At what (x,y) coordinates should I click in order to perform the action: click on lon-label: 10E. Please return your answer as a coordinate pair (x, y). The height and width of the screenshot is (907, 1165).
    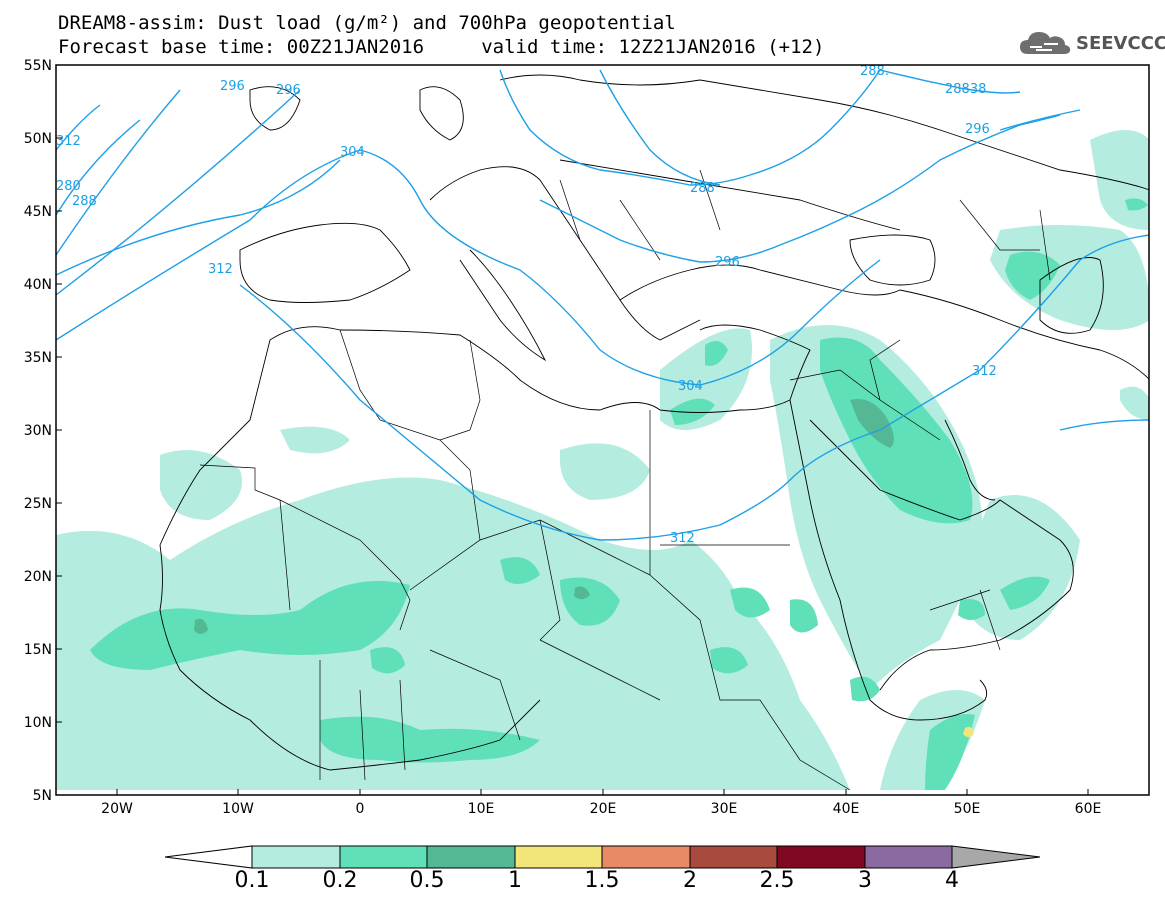
    Looking at the image, I should click on (481, 809).